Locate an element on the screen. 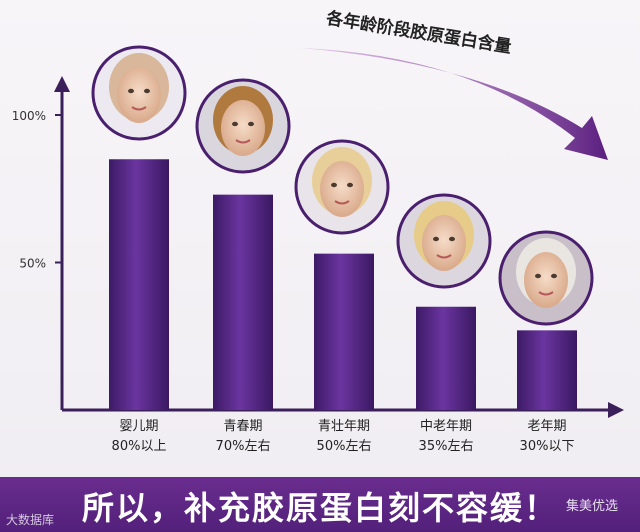 This screenshot has height=532, width=640. category-label: 青壮年期 is located at coordinates (344, 426).